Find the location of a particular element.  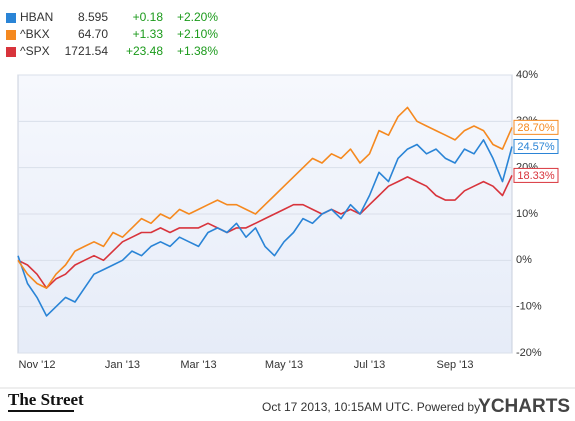

x-tick-label: Sep '13 is located at coordinates (455, 365).